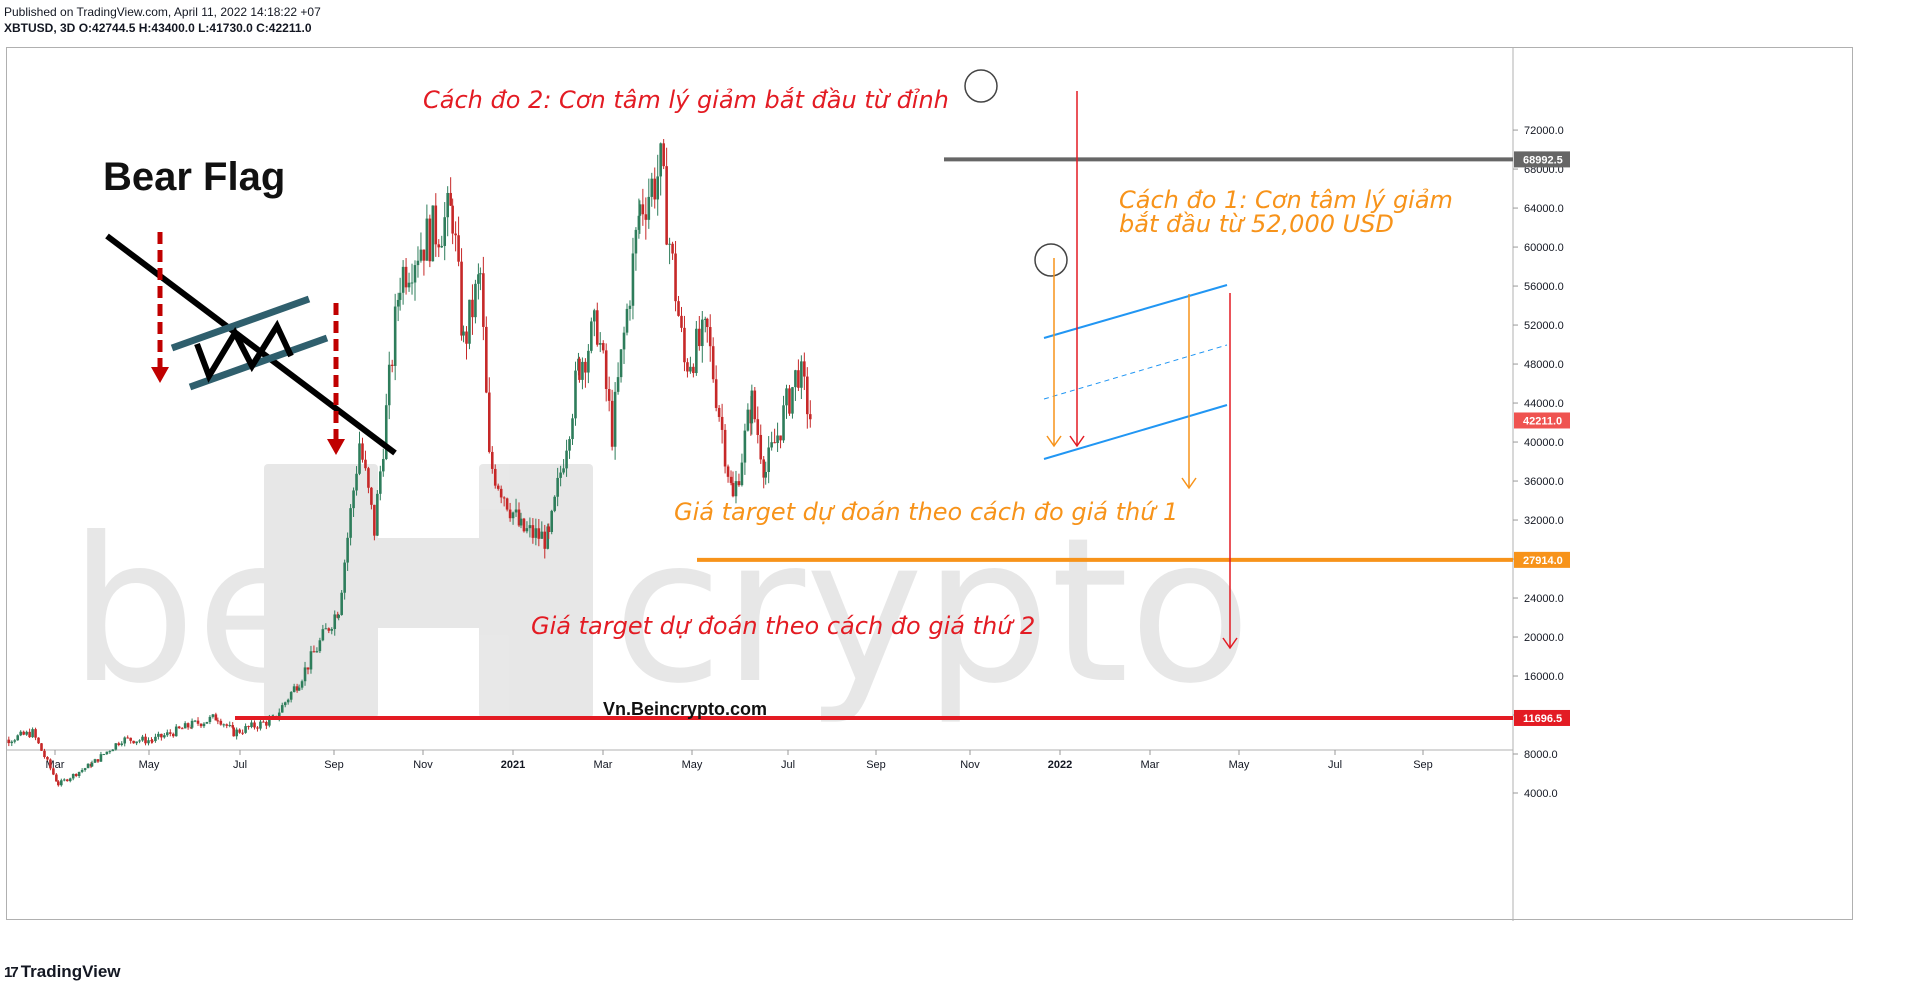 The height and width of the screenshot is (992, 1920). I want to click on arrow-head, so click(1189, 483).